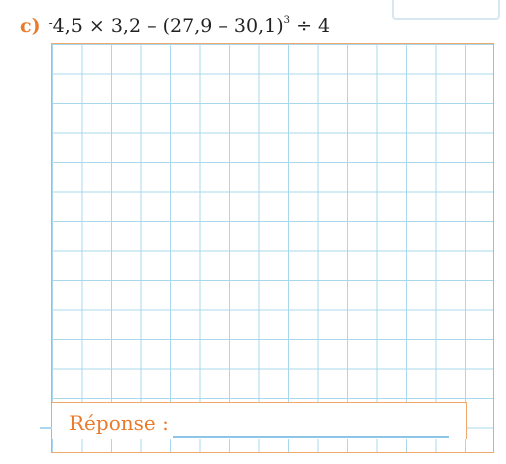 The width and height of the screenshot is (506, 464). Describe the element at coordinates (46, 428) in the screenshot. I see `grid-tick` at that location.